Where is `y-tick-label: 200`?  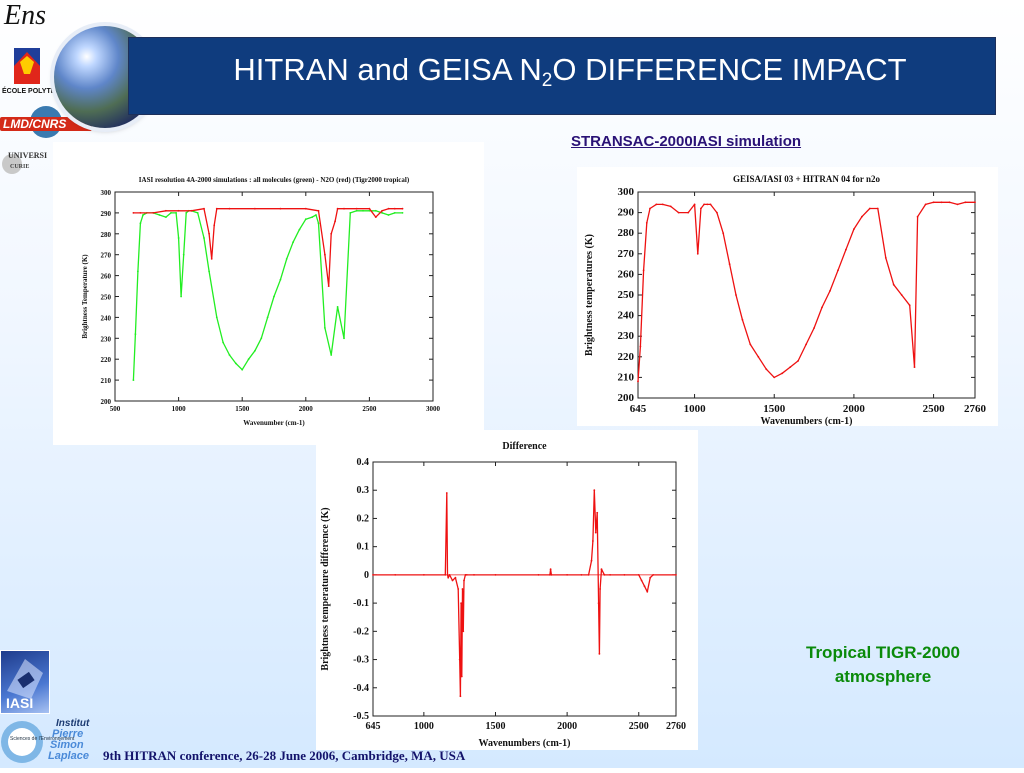
y-tick-label: 200 is located at coordinates (106, 402).